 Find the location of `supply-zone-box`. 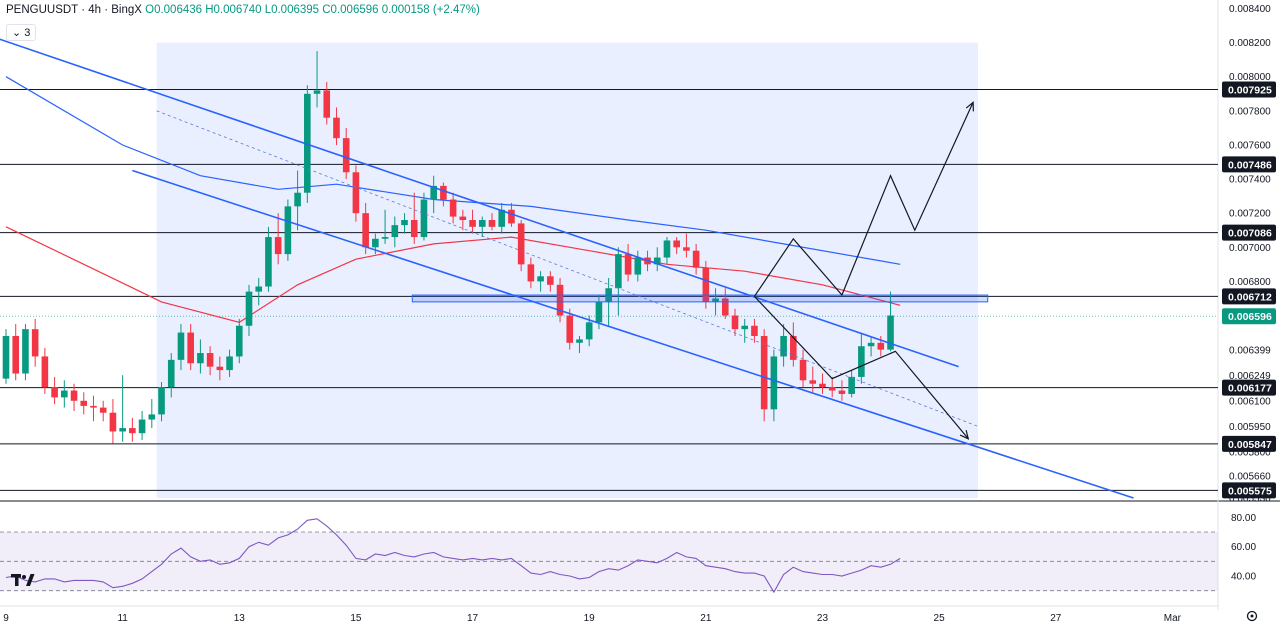

supply-zone-box is located at coordinates (700, 298).